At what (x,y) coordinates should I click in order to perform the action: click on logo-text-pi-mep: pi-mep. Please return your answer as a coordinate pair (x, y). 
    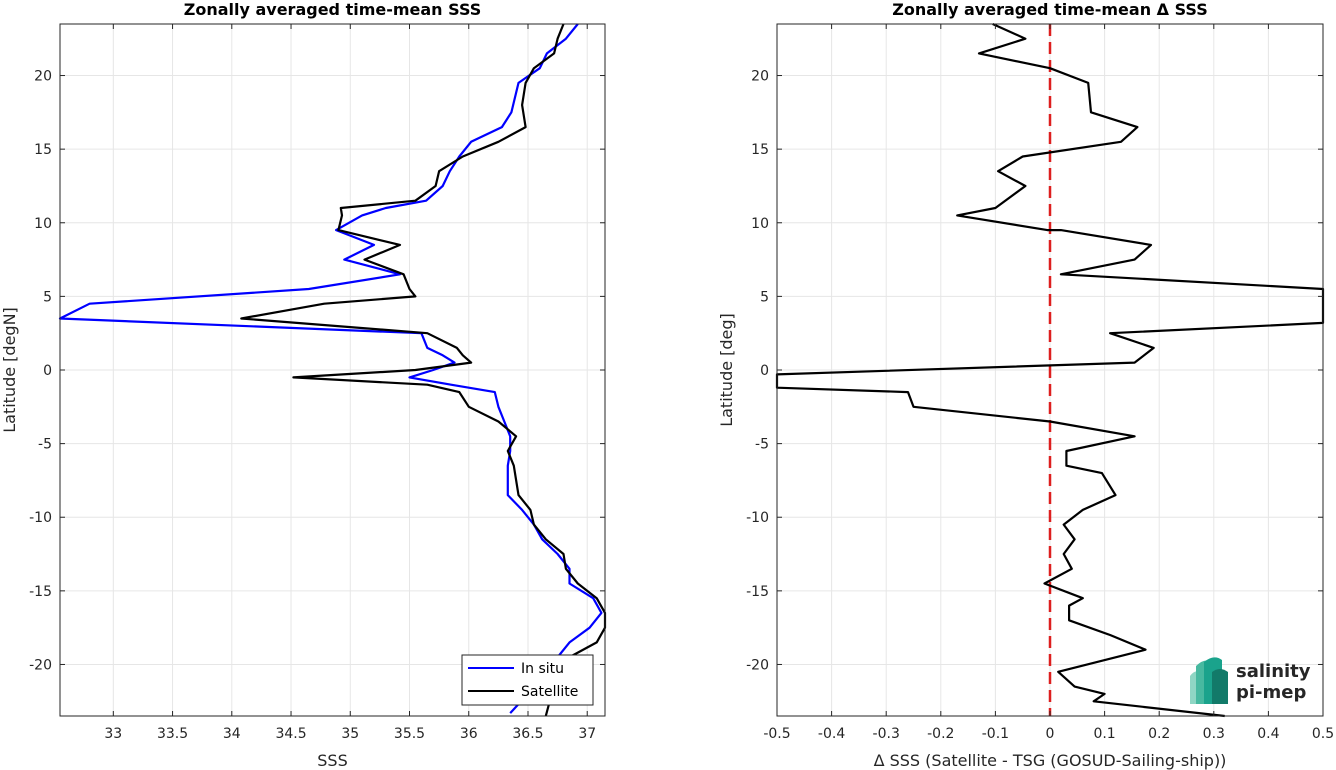
    Looking at the image, I should click on (1271, 692).